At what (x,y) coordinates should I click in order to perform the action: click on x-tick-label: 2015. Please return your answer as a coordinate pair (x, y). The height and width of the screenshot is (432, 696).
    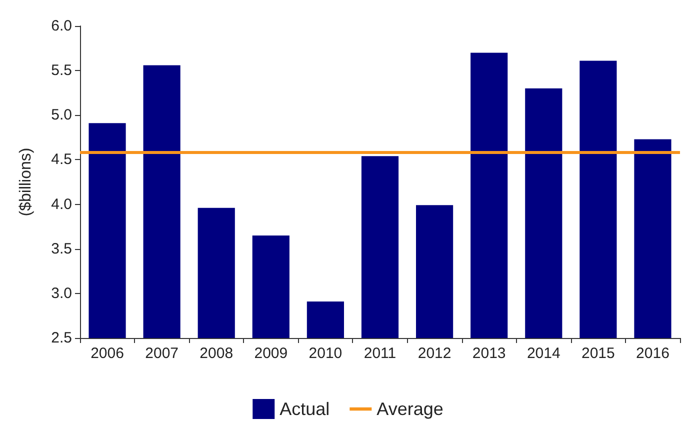
    Looking at the image, I should click on (598, 353).